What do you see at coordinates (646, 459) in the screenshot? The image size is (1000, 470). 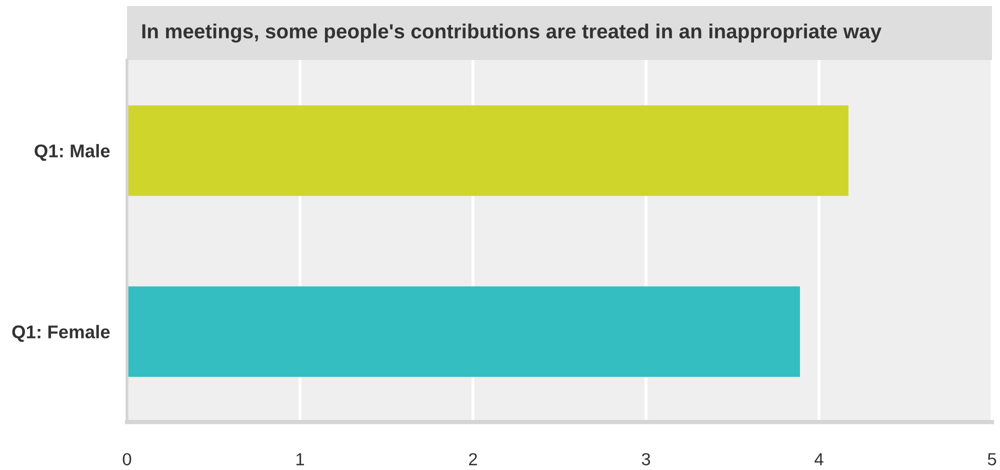 I see `x-tick-label: 3` at bounding box center [646, 459].